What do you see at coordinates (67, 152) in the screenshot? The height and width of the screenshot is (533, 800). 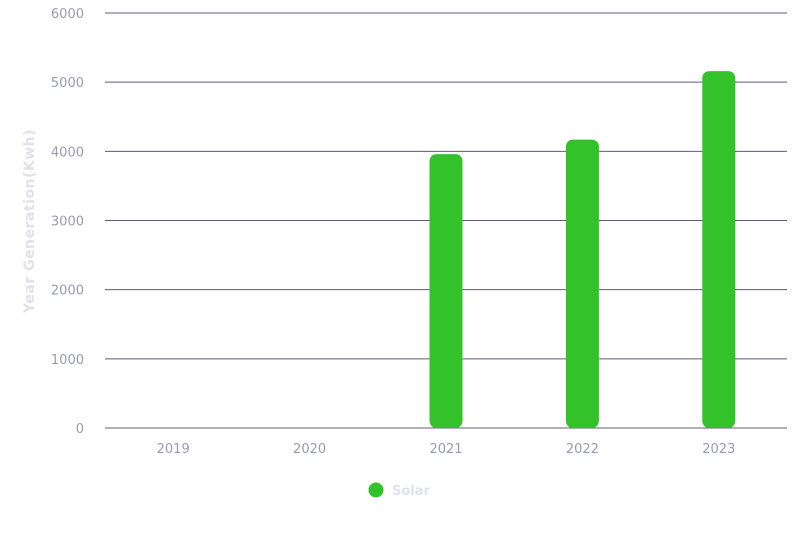 I see `y-tick-label: 4000` at bounding box center [67, 152].